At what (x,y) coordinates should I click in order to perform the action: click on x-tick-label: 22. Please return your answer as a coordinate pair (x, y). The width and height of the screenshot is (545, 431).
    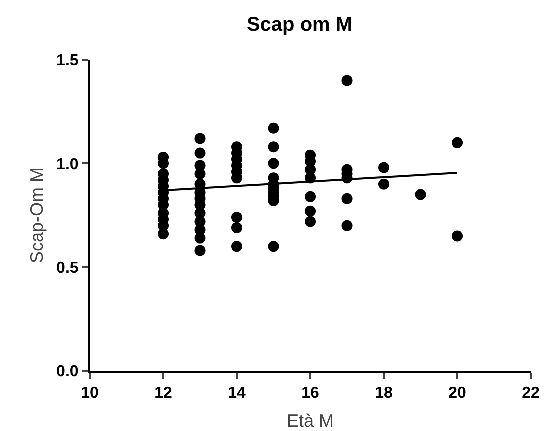
    Looking at the image, I should click on (531, 393).